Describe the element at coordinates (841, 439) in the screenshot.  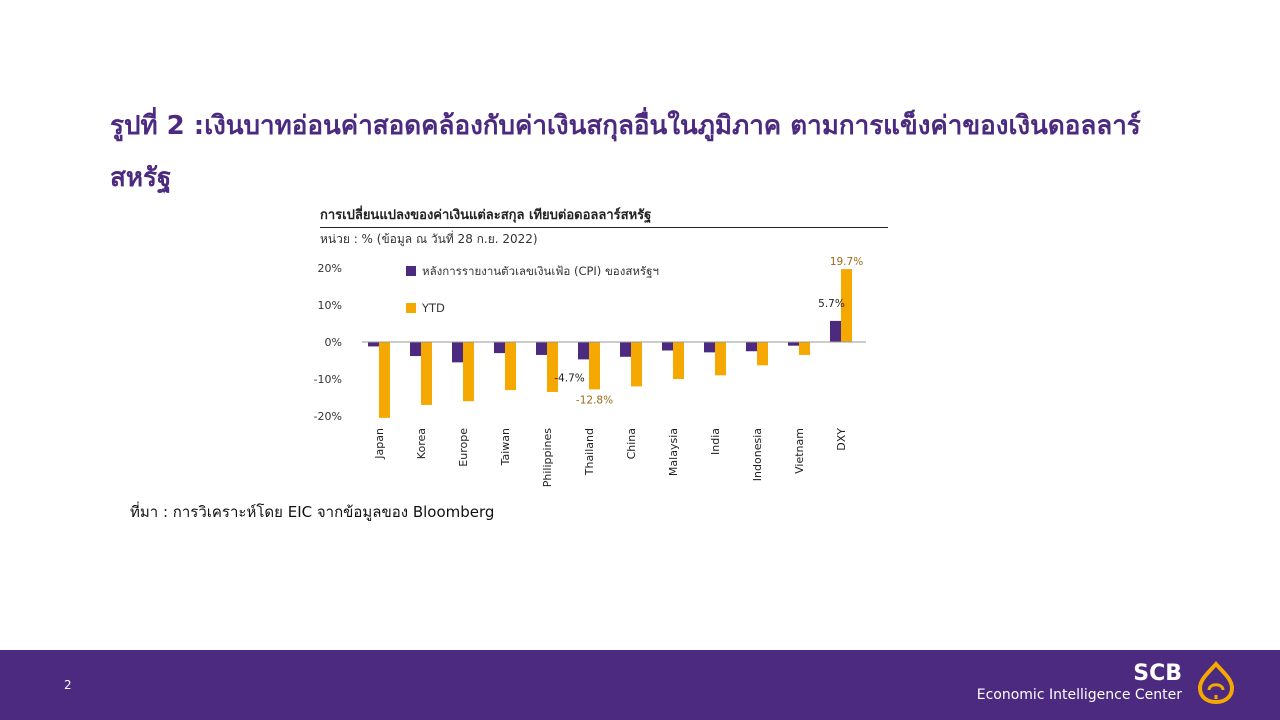
I see `x-tick-label: DXY` at that location.